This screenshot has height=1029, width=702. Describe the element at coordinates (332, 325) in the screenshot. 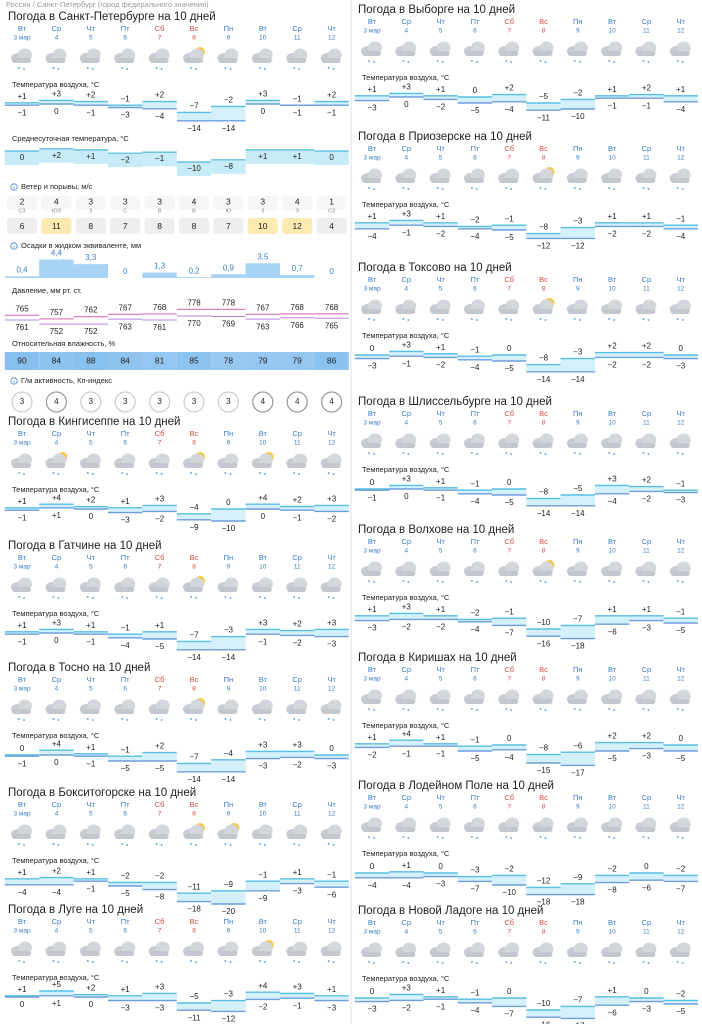

I see `pressure-min: 765` at that location.